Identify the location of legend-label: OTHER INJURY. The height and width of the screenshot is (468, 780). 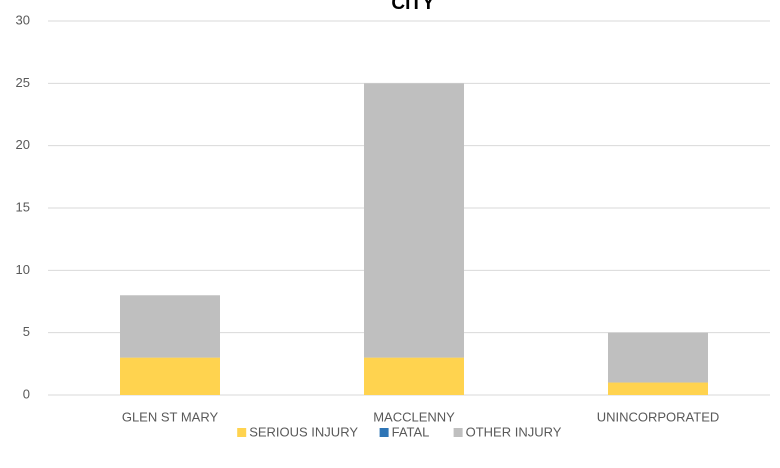
(514, 431).